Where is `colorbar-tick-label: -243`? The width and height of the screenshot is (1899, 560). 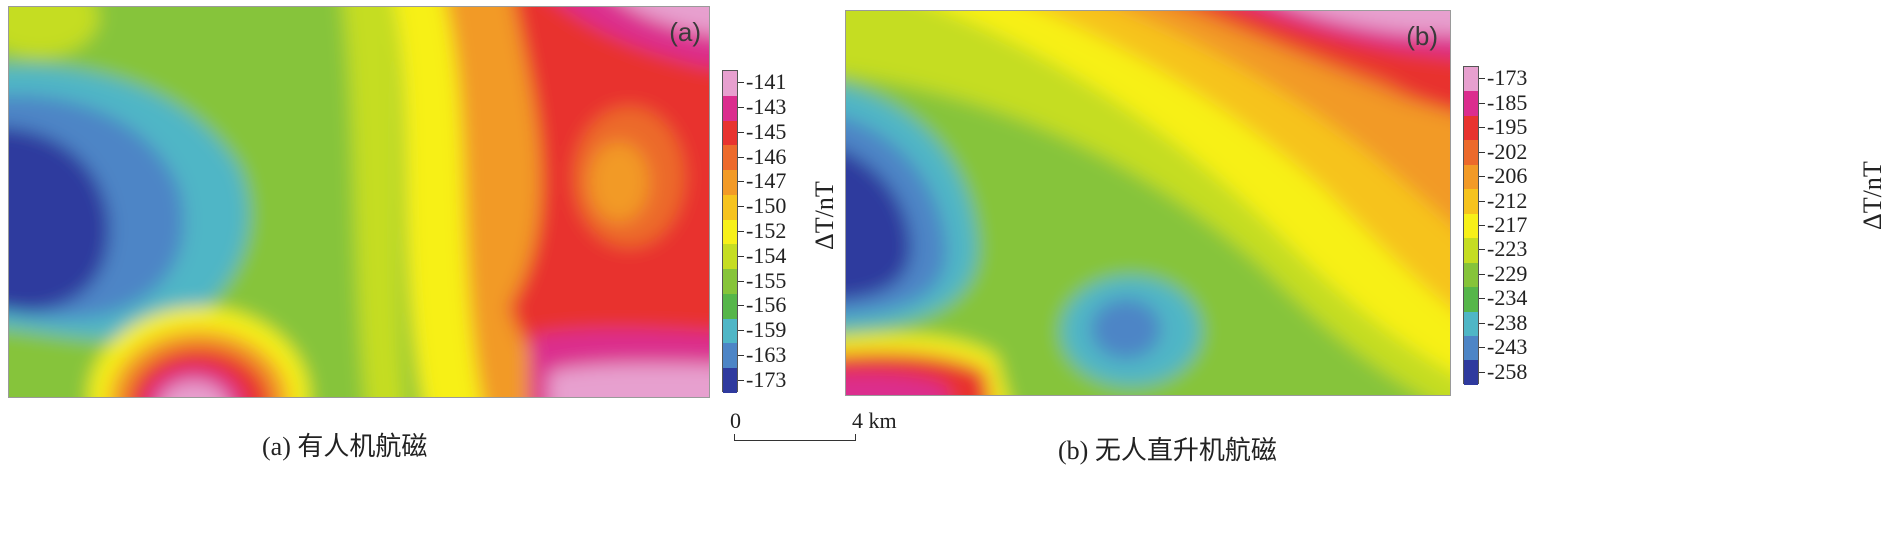
colorbar-tick-label: -243 is located at coordinates (1507, 347).